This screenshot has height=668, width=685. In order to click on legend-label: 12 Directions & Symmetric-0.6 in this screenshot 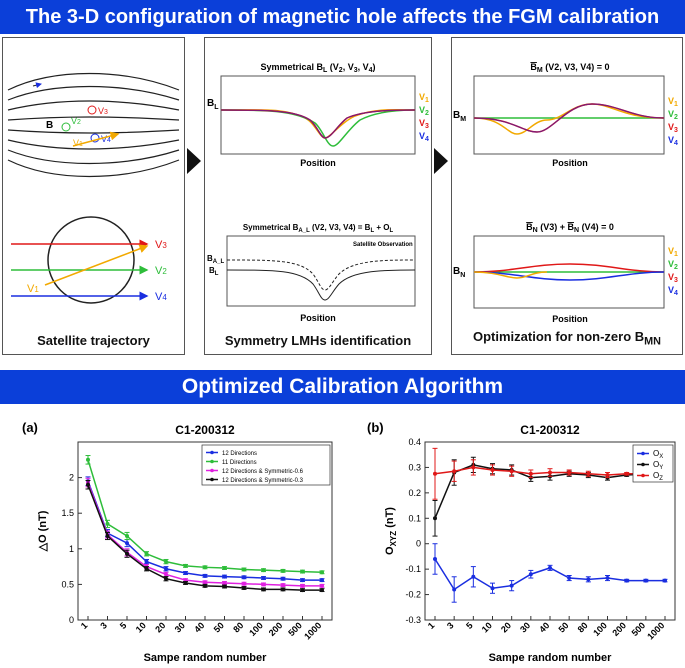, I will do `click(263, 472)`.